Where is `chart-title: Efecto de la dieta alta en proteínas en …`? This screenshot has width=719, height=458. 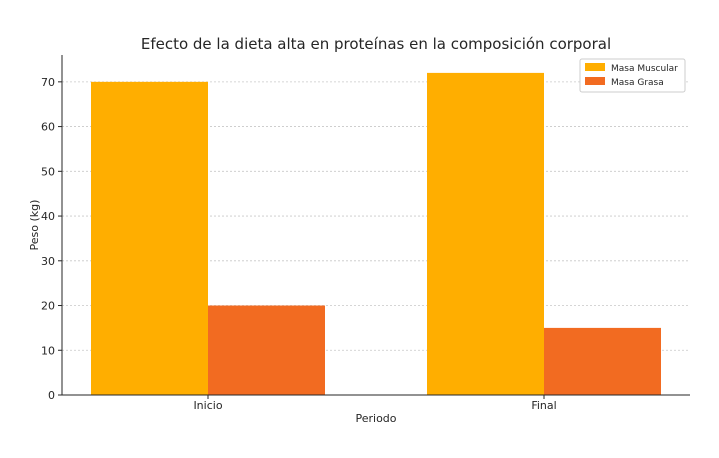 chart-title: Efecto de la dieta alta en proteínas en … is located at coordinates (376, 44).